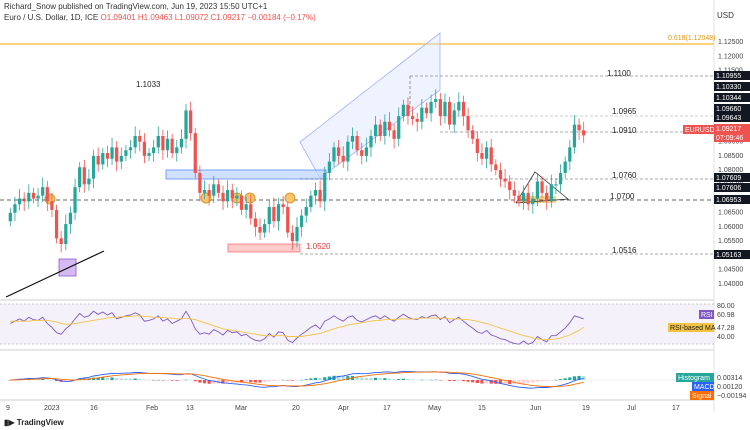 The width and height of the screenshot is (750, 430). What do you see at coordinates (730, 227) in the screenshot?
I see `price-tick-label: 1.06000` at bounding box center [730, 227].